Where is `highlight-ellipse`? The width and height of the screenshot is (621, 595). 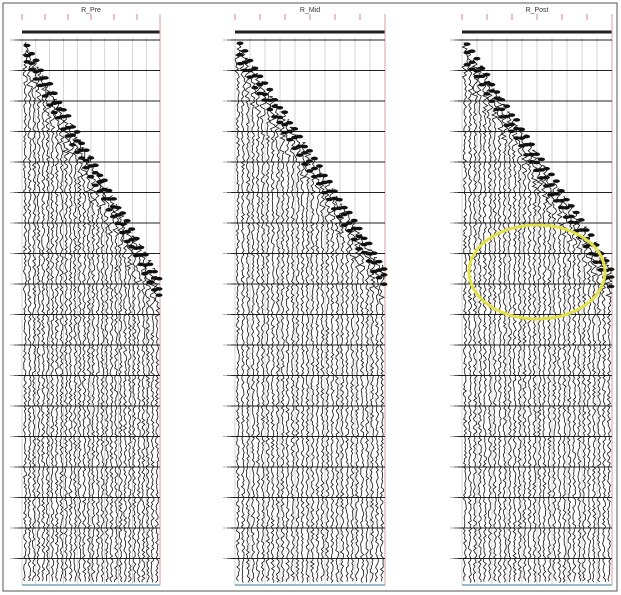 highlight-ellipse is located at coordinates (537, 272).